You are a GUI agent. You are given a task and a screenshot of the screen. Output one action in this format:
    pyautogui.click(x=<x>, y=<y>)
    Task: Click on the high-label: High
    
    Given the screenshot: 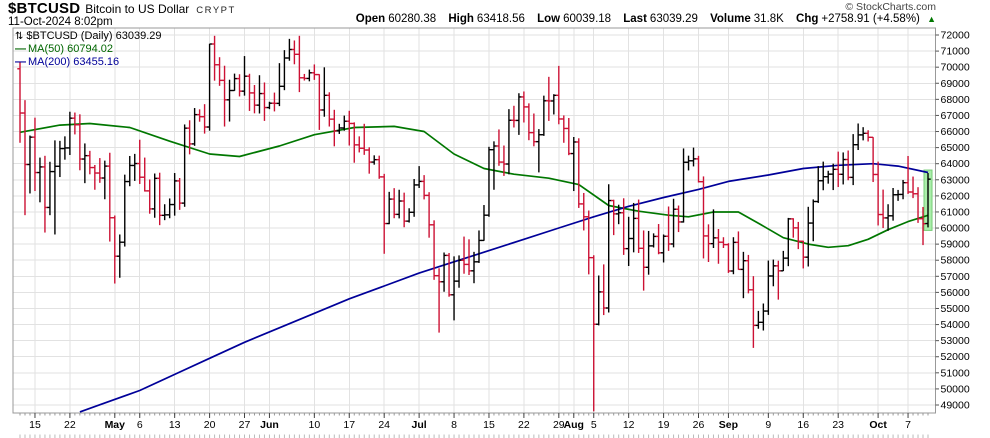 What is the action you would take?
    pyautogui.click(x=461, y=19)
    